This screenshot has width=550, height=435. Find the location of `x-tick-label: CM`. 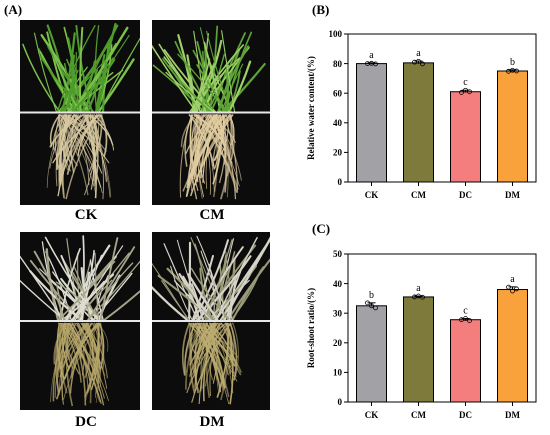

x-tick-label: CM is located at coordinates (418, 195).